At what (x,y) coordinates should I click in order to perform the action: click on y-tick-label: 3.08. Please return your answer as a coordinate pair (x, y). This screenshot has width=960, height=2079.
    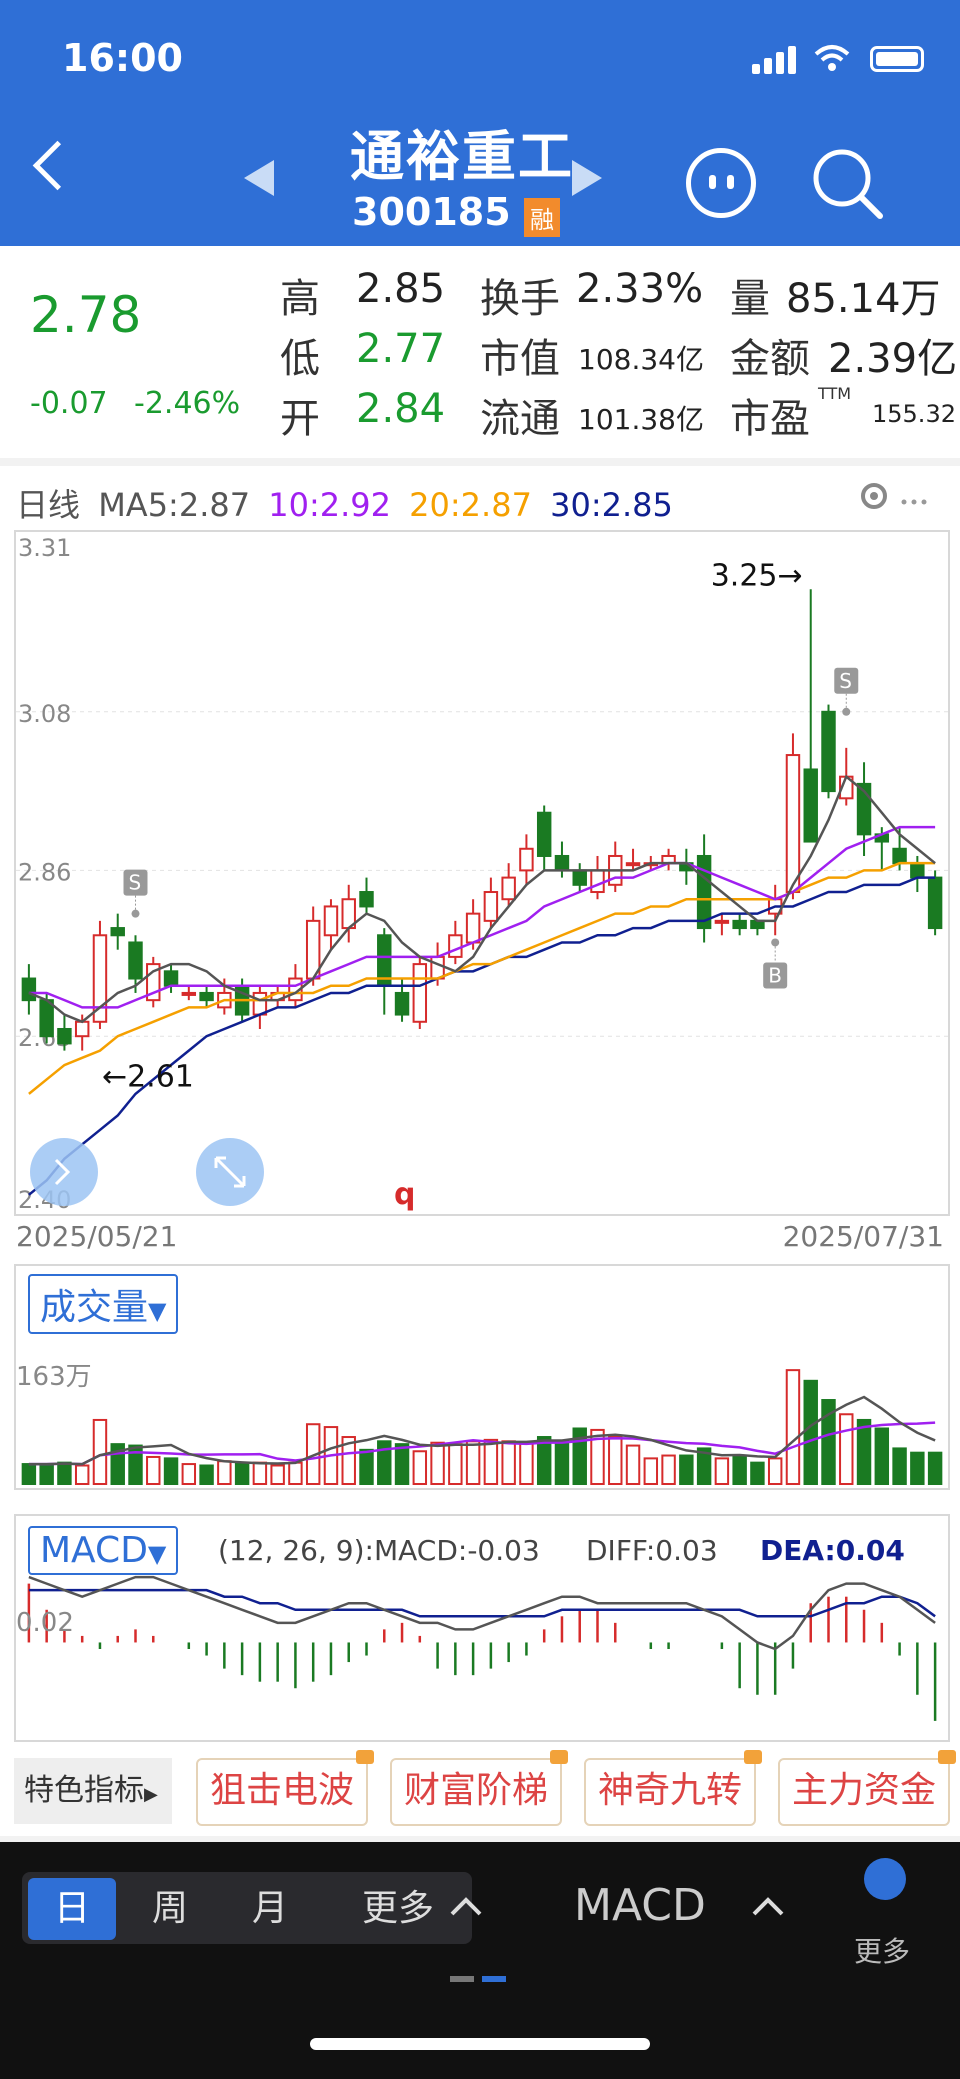
    Looking at the image, I should click on (44, 714).